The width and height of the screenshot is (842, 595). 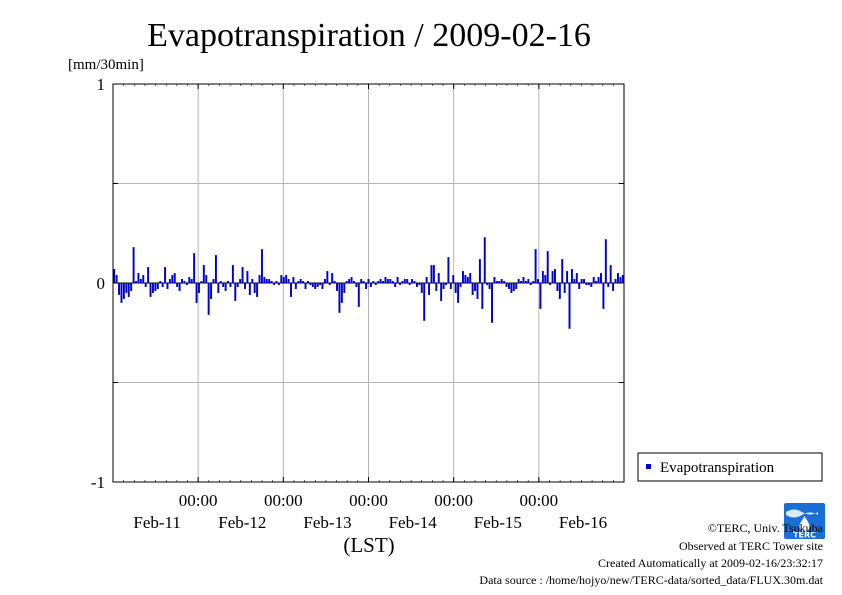 I want to click on x-tick-date-label: Feb-16, so click(x=583, y=522).